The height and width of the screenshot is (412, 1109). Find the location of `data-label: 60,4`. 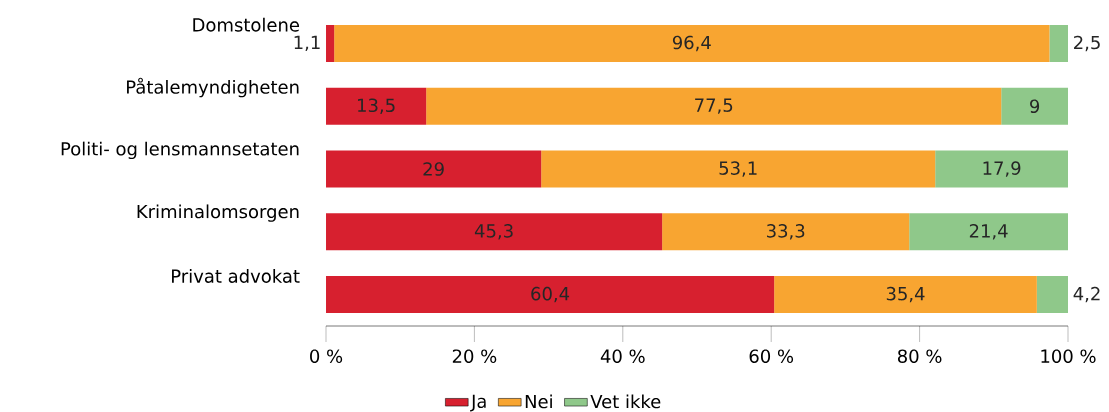

data-label: 60,4 is located at coordinates (550, 294).